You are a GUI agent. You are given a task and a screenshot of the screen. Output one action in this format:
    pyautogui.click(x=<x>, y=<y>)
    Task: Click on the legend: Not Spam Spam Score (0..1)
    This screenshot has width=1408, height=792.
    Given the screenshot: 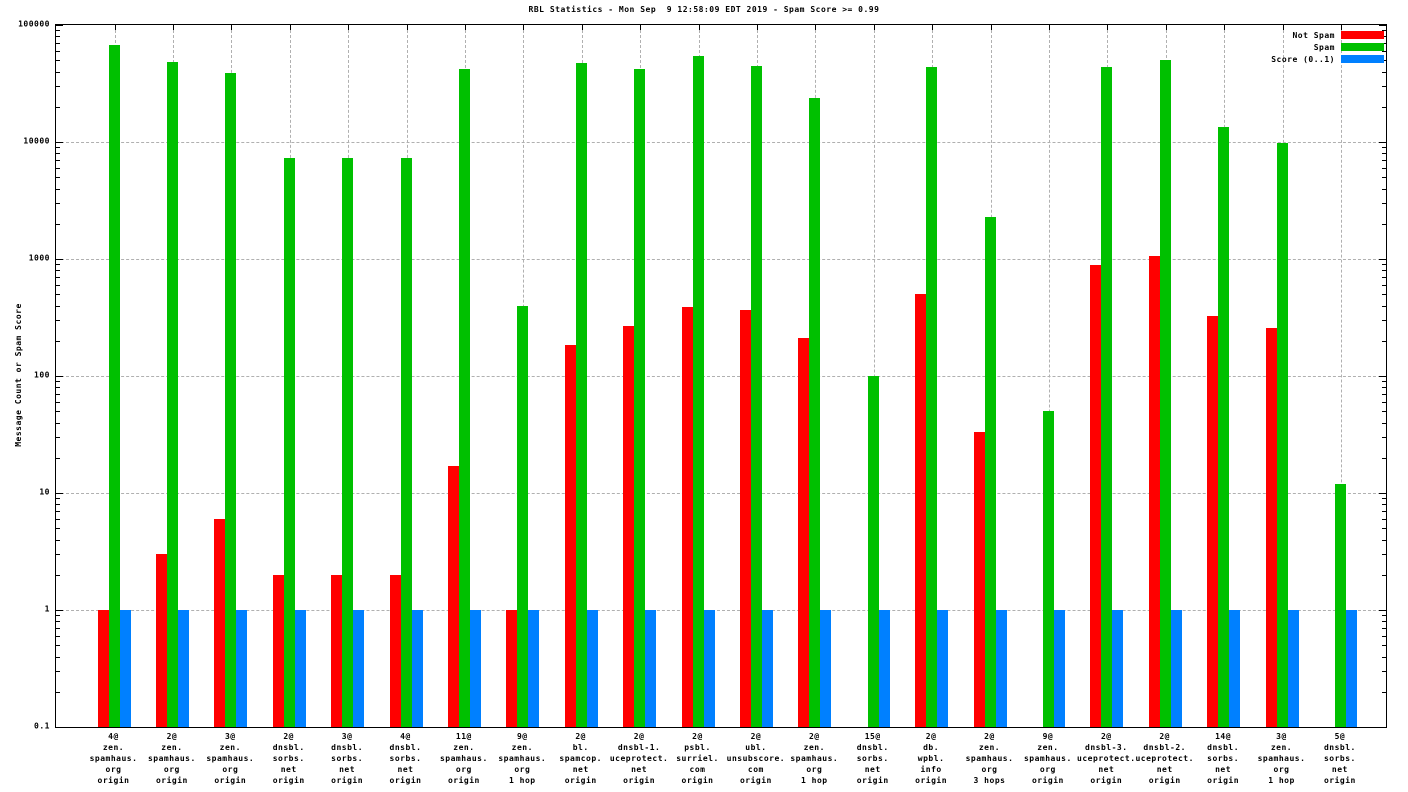 What is the action you would take?
    pyautogui.click(x=1327, y=47)
    